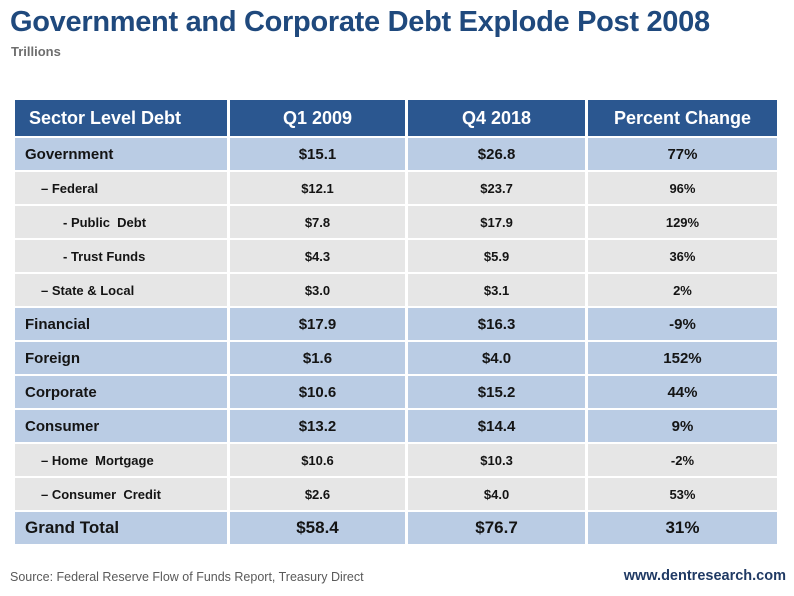 The image size is (794, 596). What do you see at coordinates (680, 460) in the screenshot?
I see `row-value: -2%` at bounding box center [680, 460].